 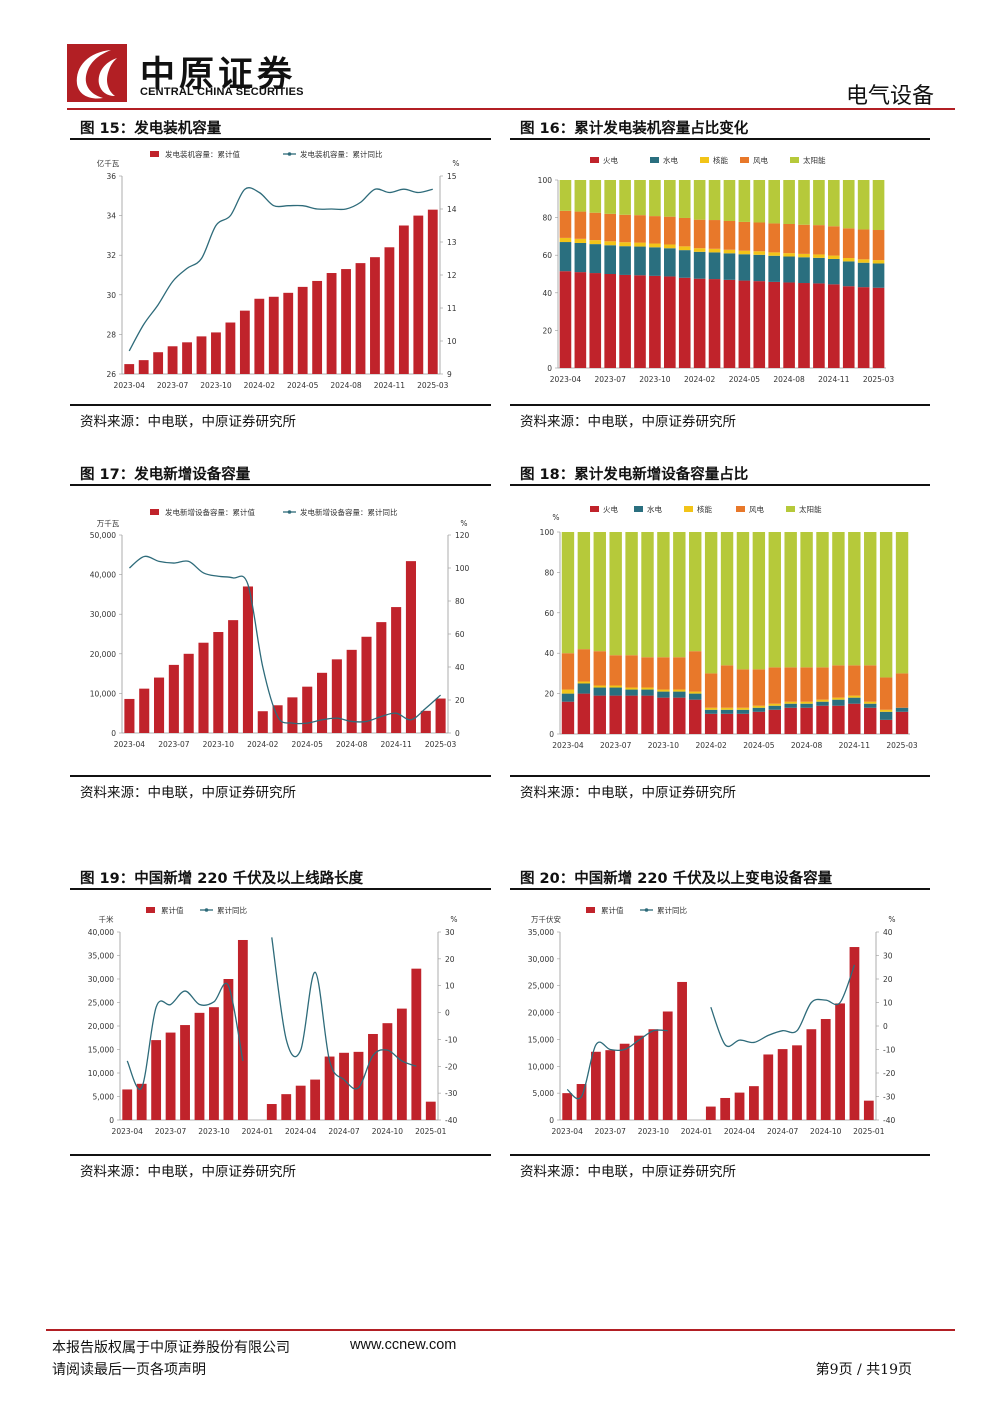 What do you see at coordinates (403, 1345) in the screenshot?
I see `footer-url-link: www.ccnew.com` at bounding box center [403, 1345].